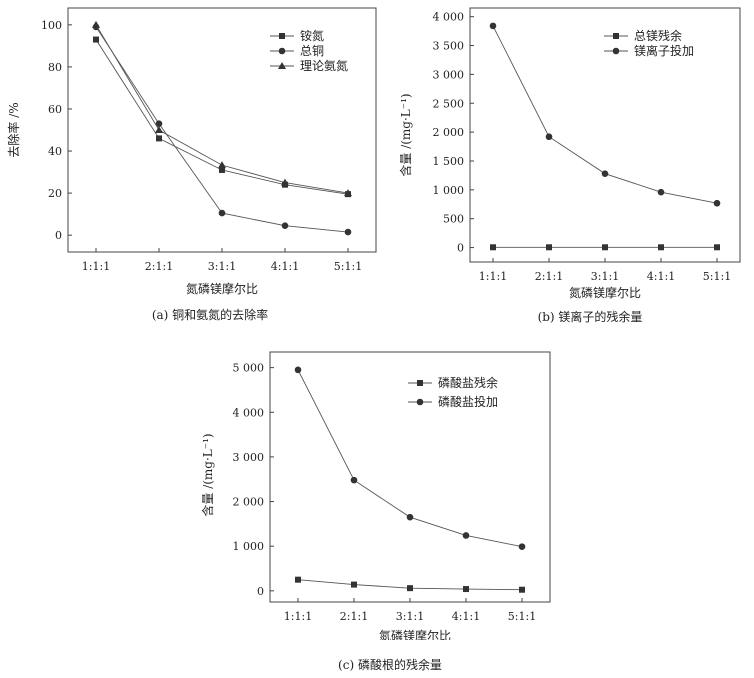 This screenshot has width=754, height=678. I want to click on chart-b-ytick-label: 2 500, so click(449, 103).